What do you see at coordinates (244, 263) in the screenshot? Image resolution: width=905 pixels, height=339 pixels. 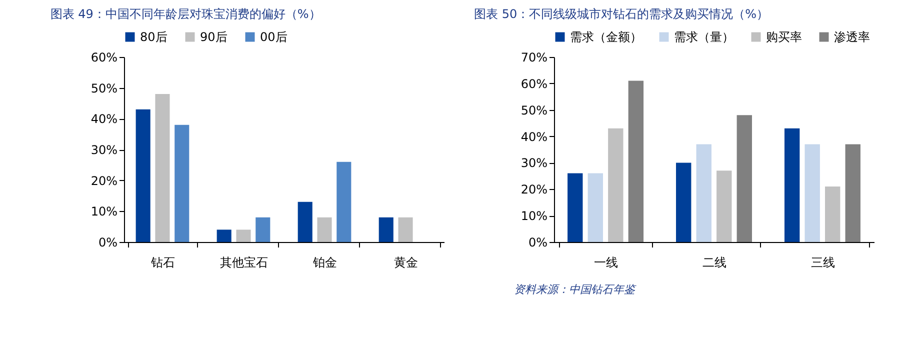 I see `x-tick-label: 其他宝石` at bounding box center [244, 263].